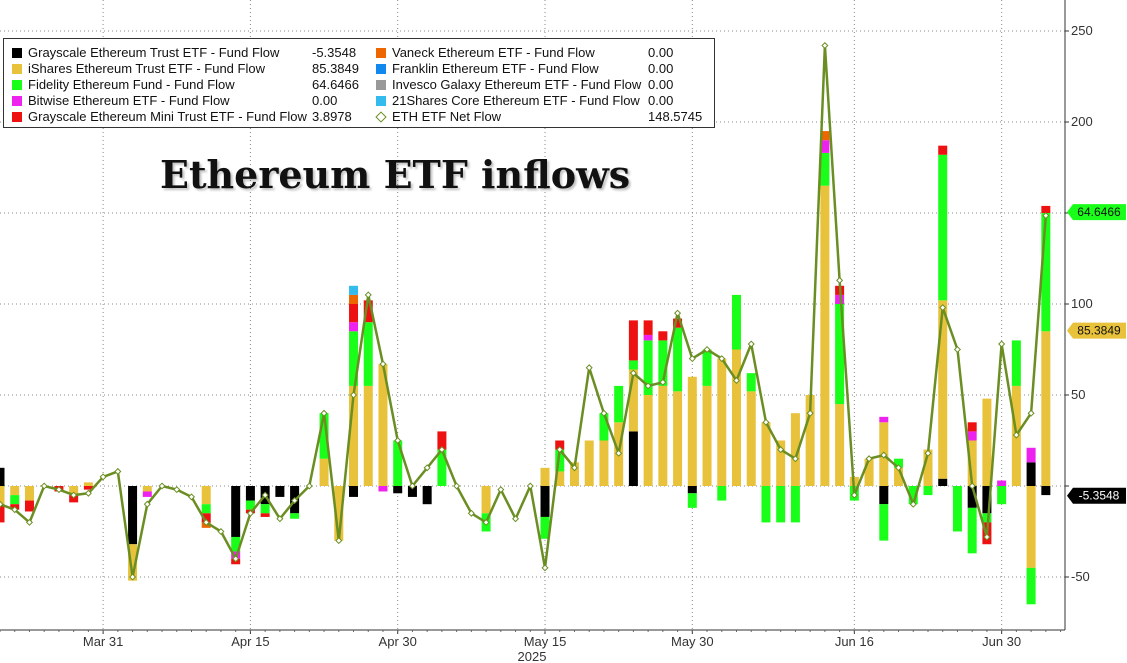  I want to click on last-value-badges: 64.6466 85.3849 -5.3548, so click(1096, 354).